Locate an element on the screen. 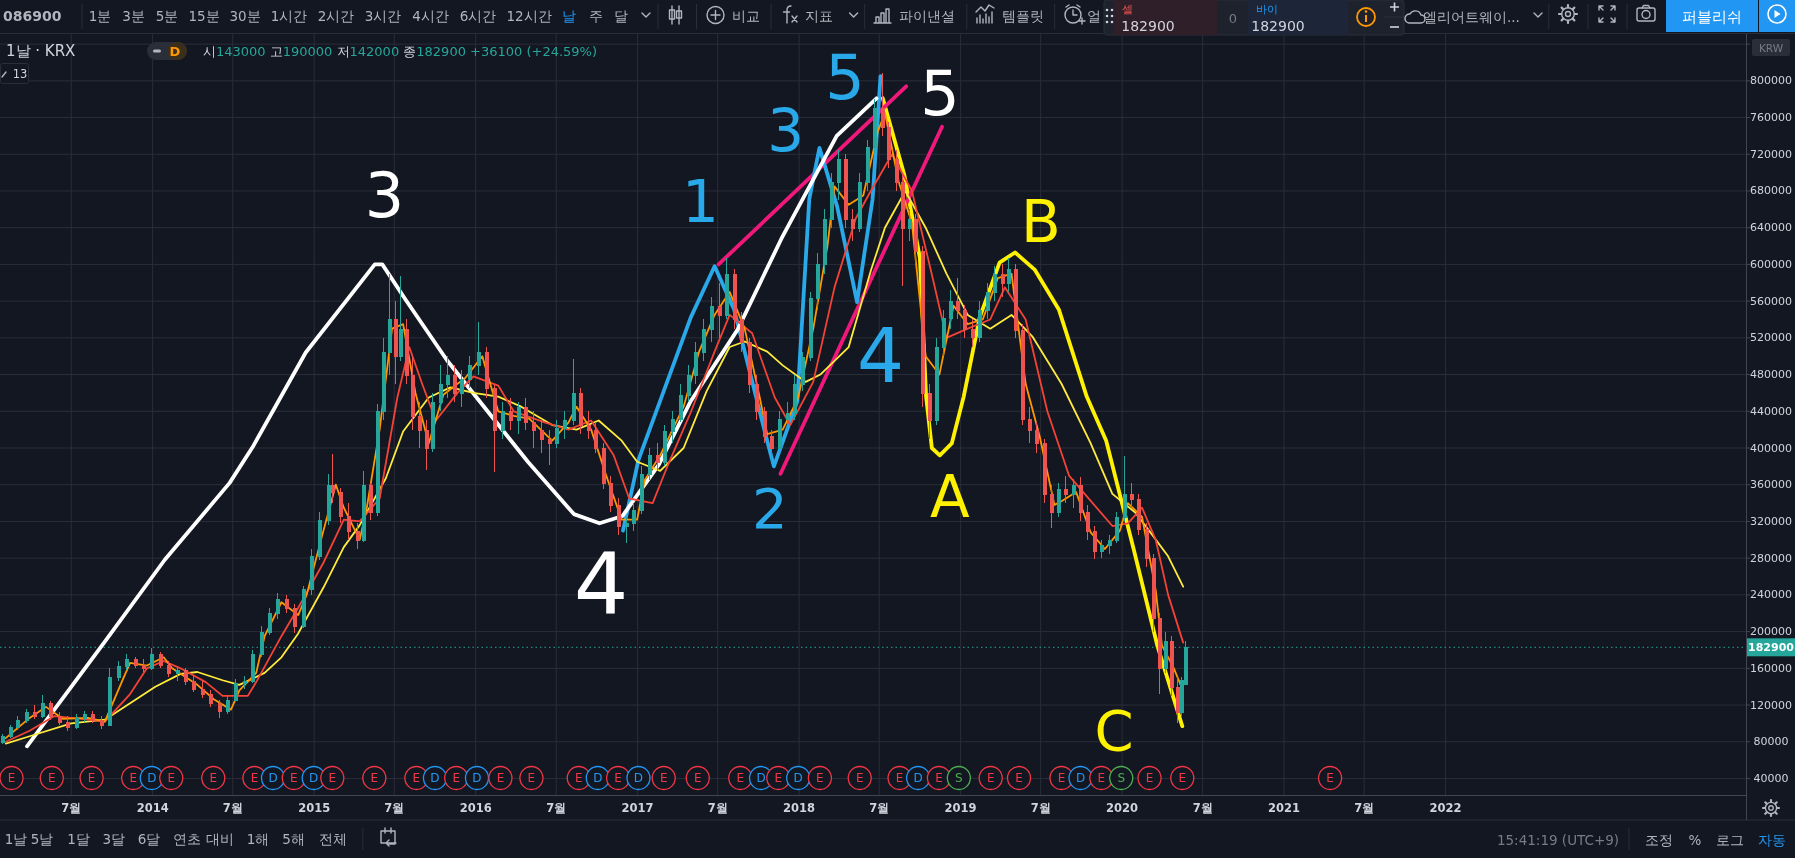  text: 얼 is located at coordinates (1094, 16).